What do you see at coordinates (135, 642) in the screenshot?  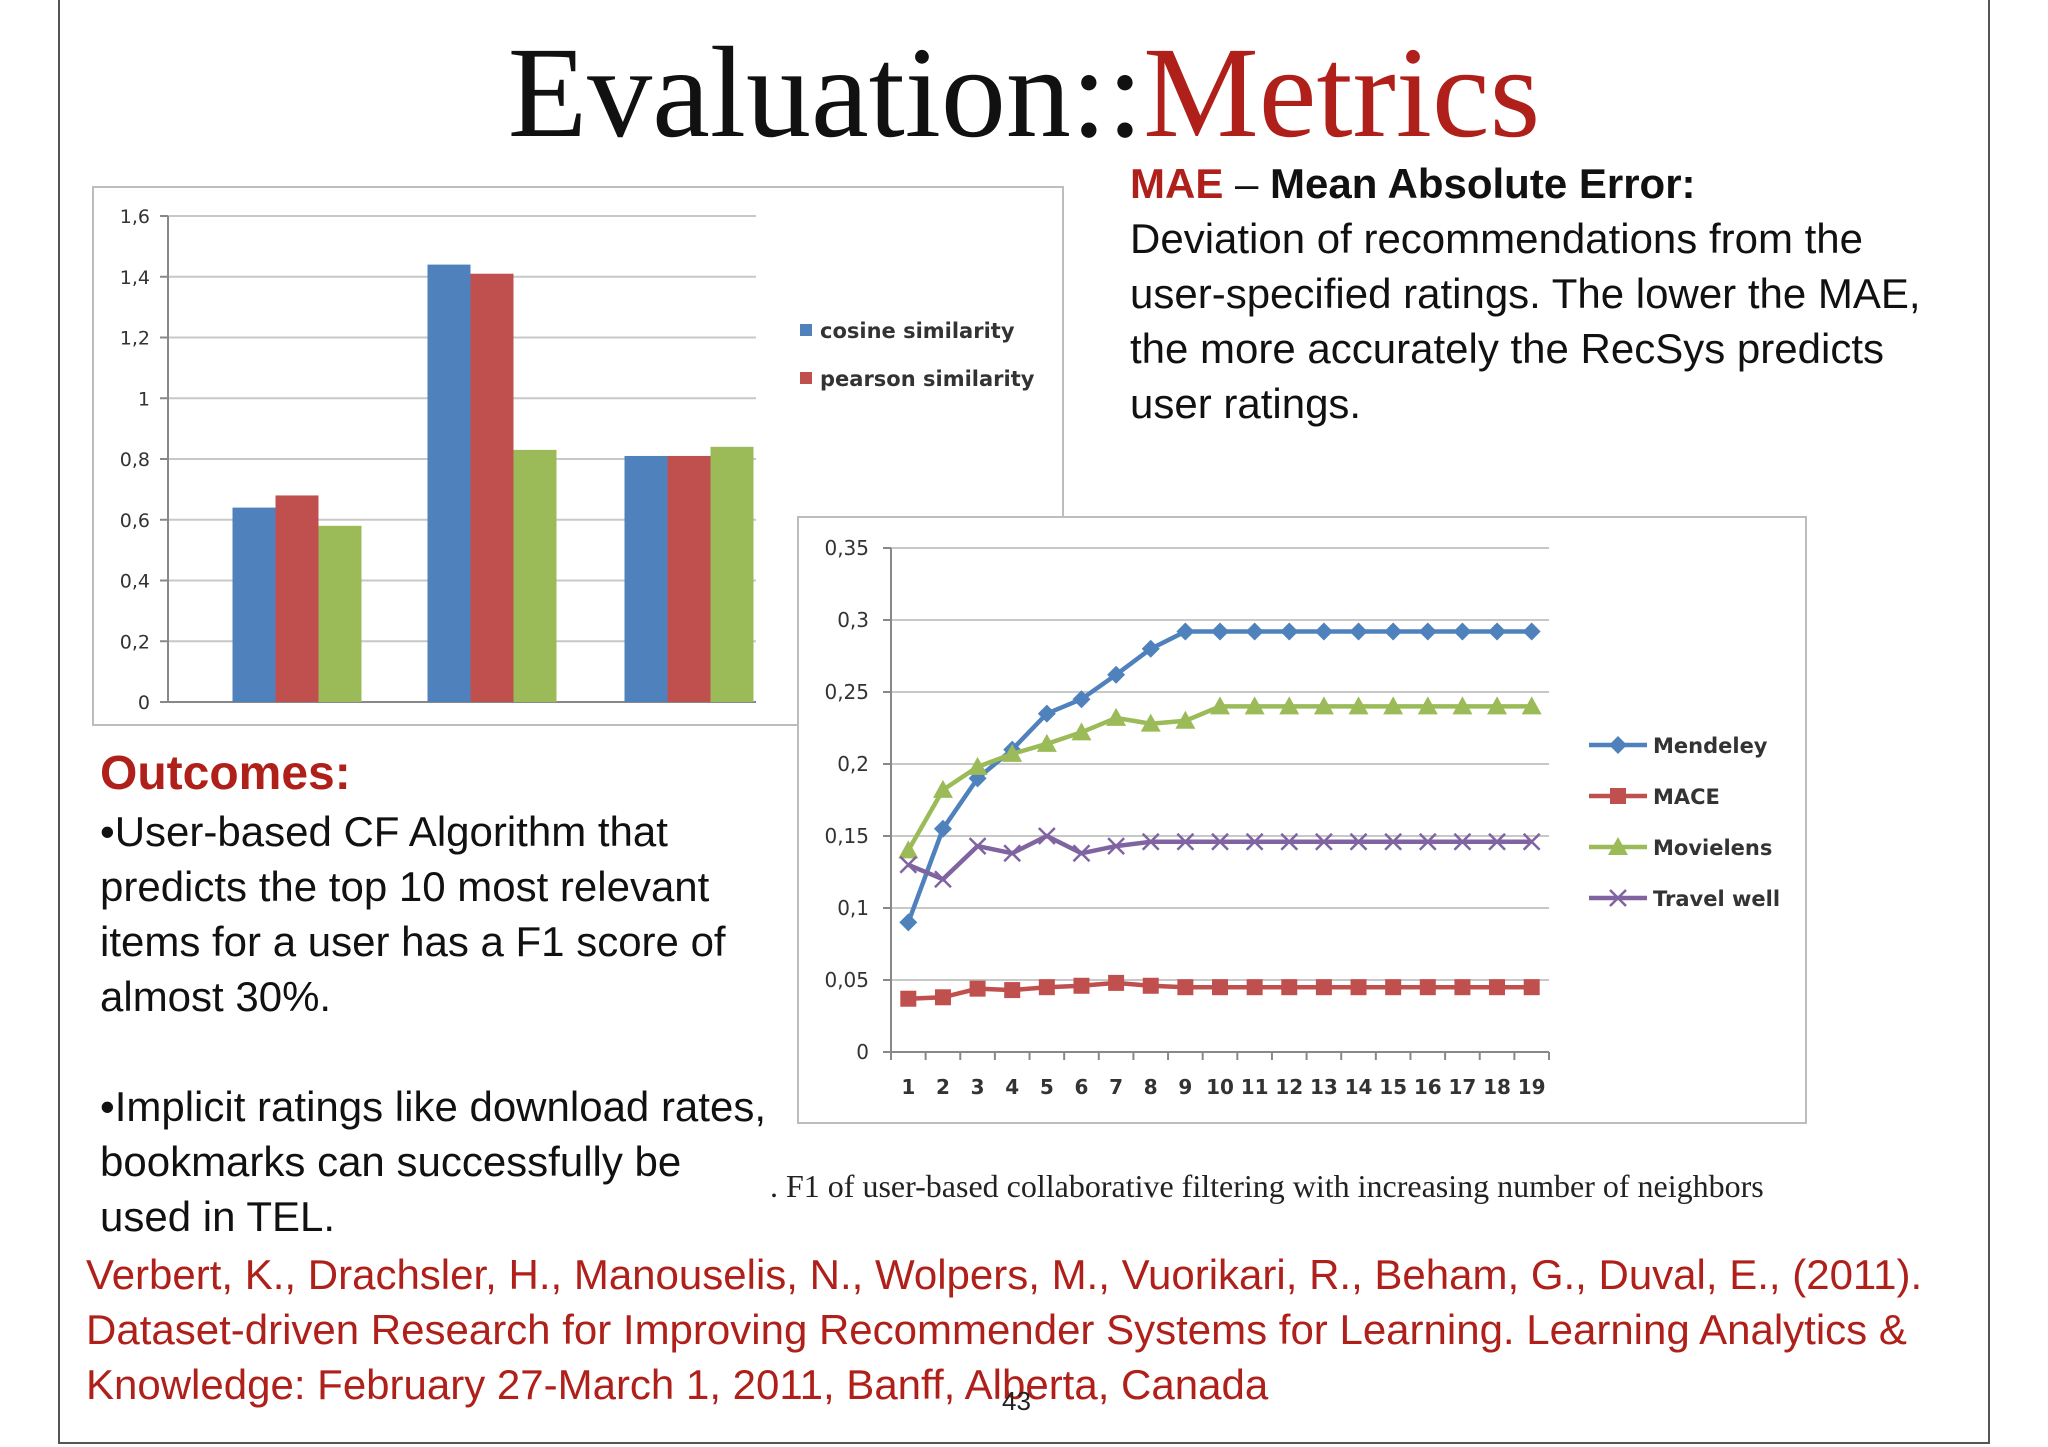 I see `bar-y-tick-label: 0,2` at bounding box center [135, 642].